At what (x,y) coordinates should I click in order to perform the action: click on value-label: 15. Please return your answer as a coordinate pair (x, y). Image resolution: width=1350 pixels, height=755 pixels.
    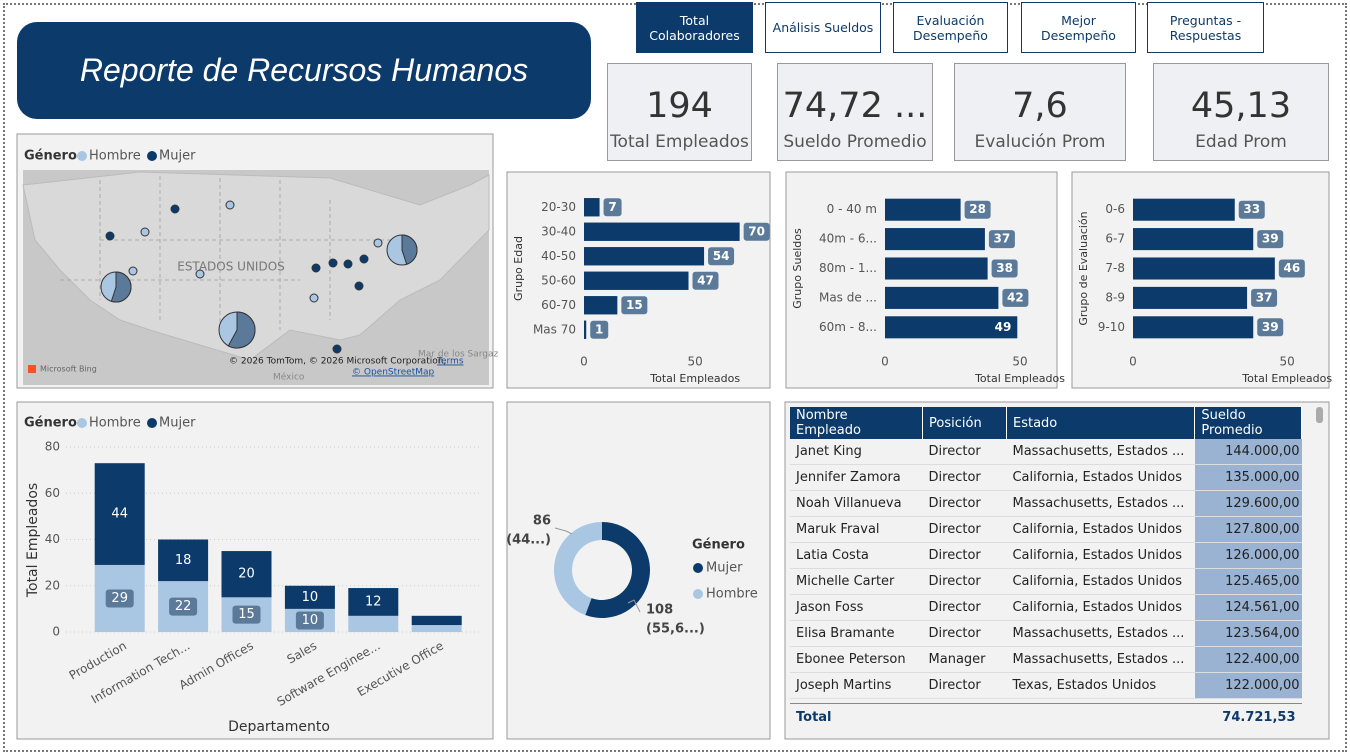
    Looking at the image, I should click on (246, 614).